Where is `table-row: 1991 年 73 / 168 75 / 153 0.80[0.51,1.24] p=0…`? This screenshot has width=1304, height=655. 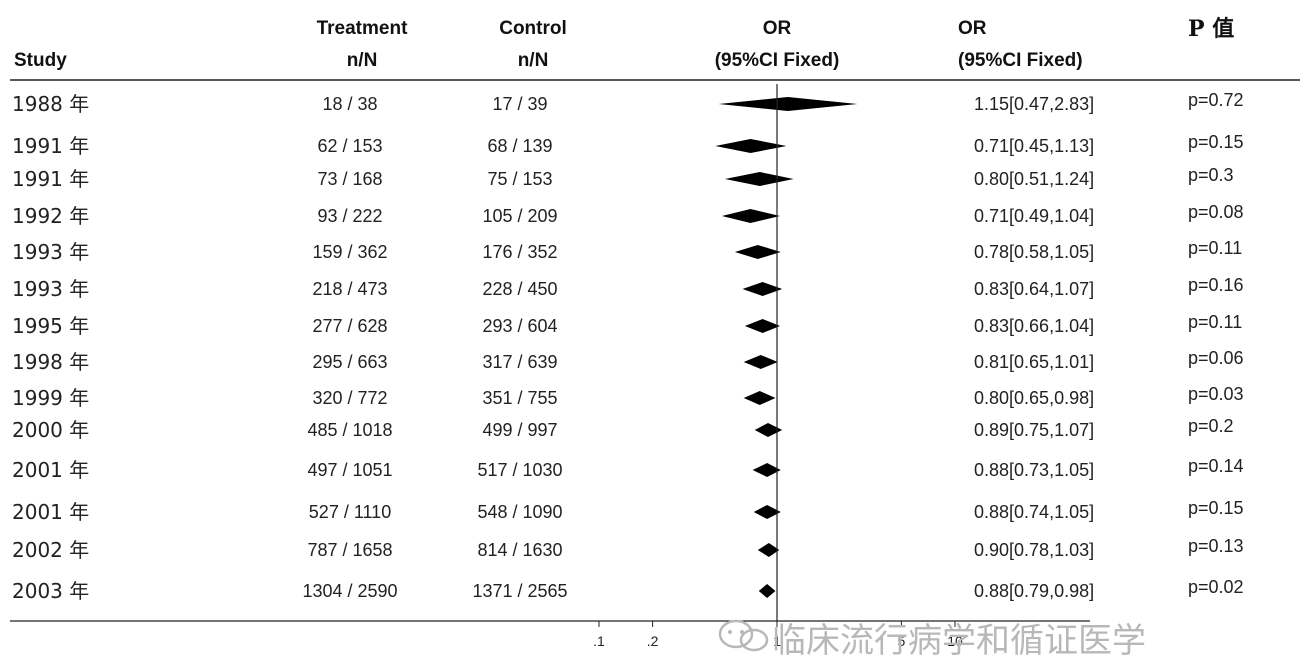
table-row: 1991 年 73 / 168 75 / 153 0.80[0.51,1.24] p=0… is located at coordinates (623, 178).